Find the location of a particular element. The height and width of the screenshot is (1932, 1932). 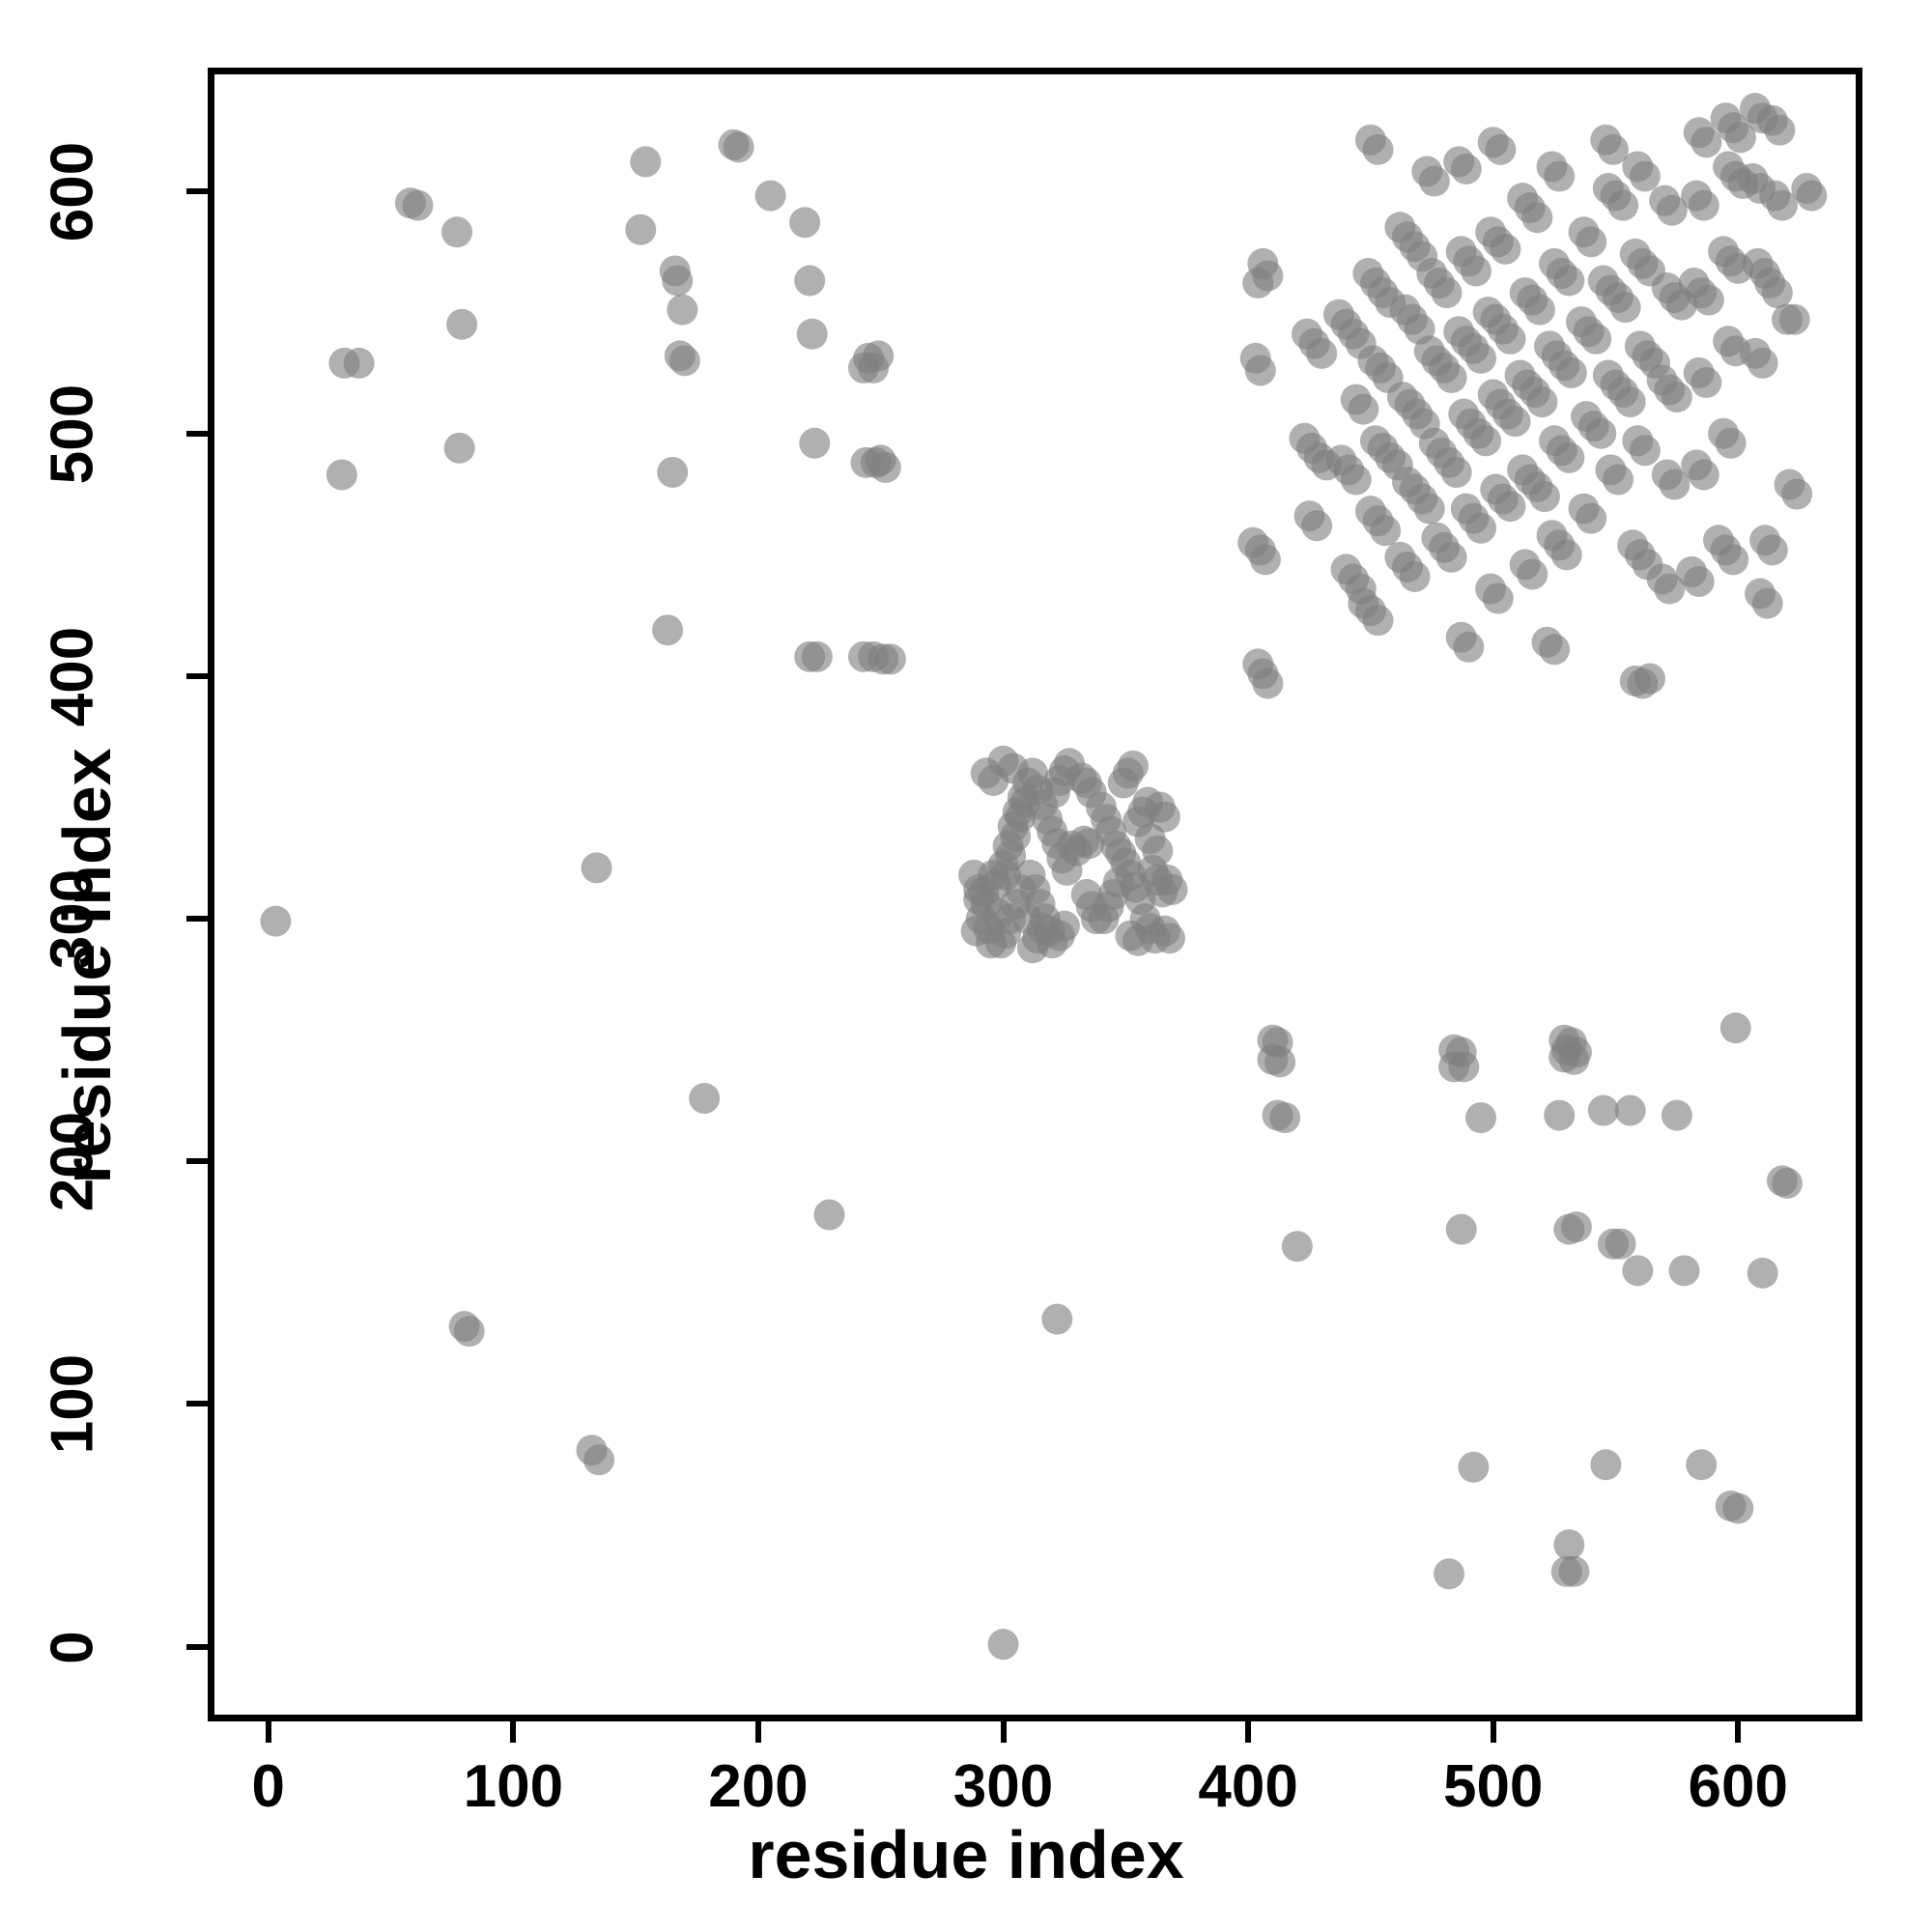

x-tick-label: 400 is located at coordinates (1248, 1786).